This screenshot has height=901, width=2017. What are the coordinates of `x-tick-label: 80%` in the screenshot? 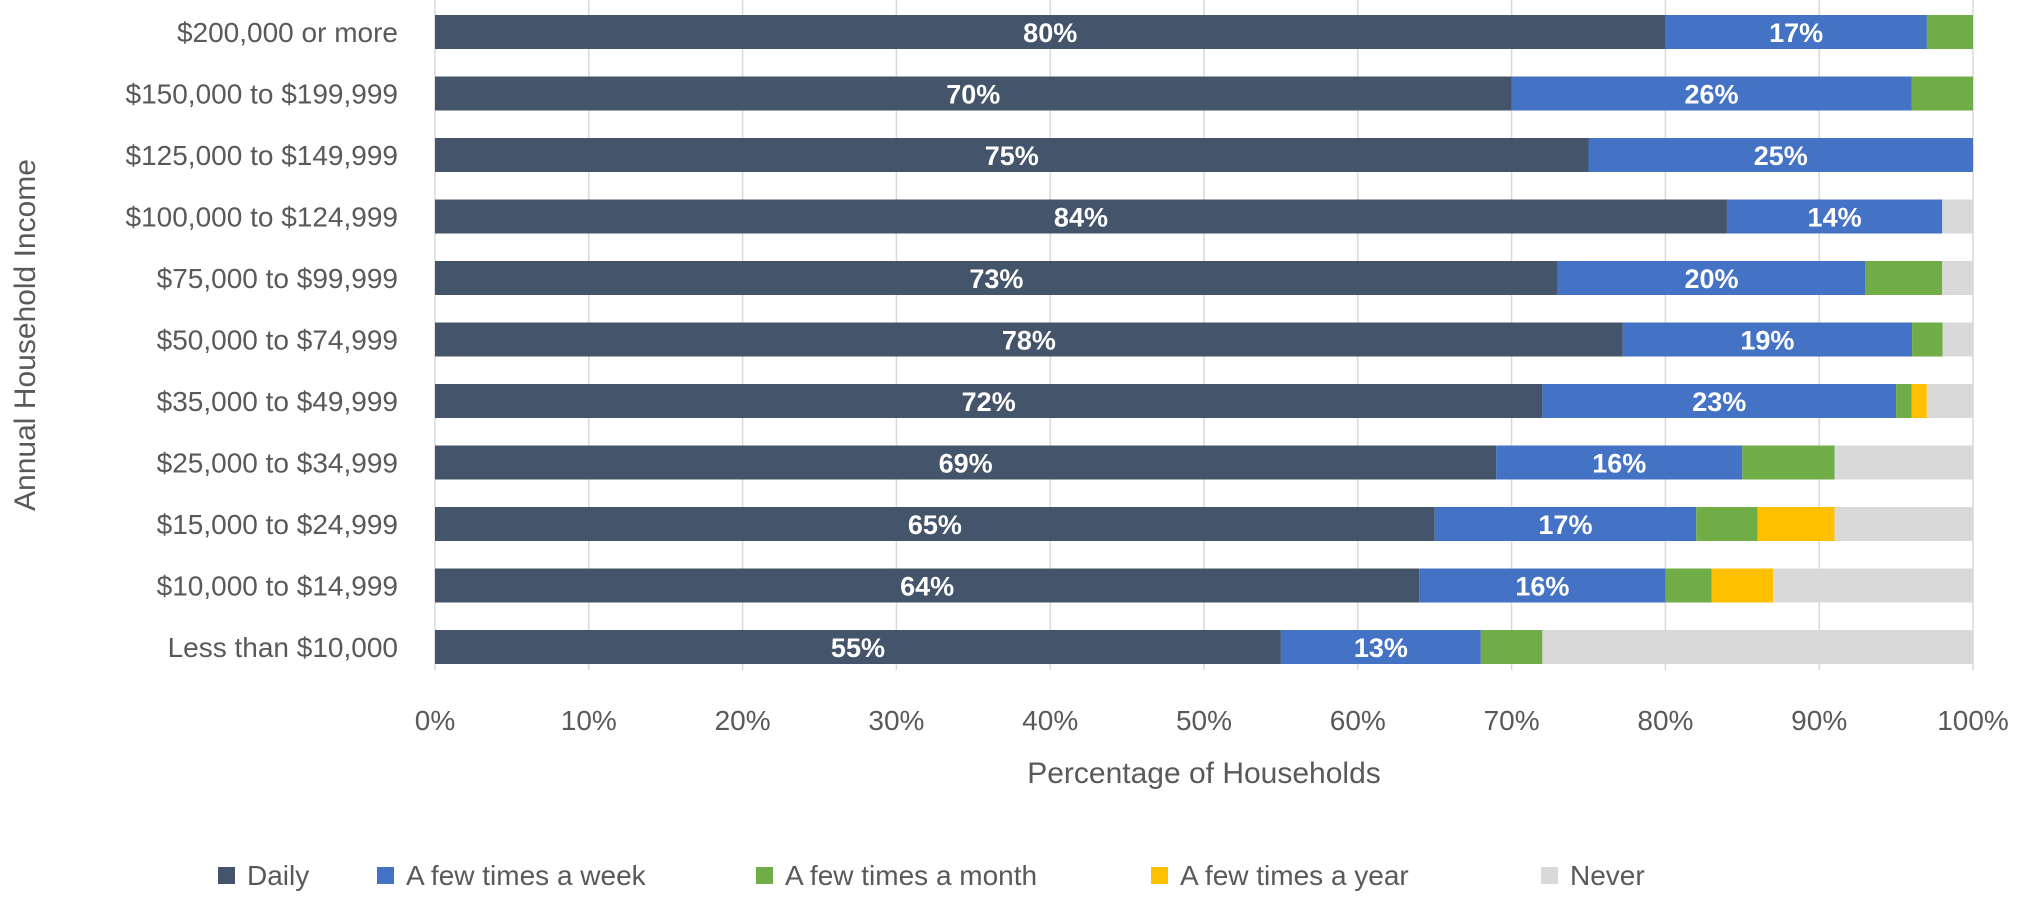 It's located at (1665, 720).